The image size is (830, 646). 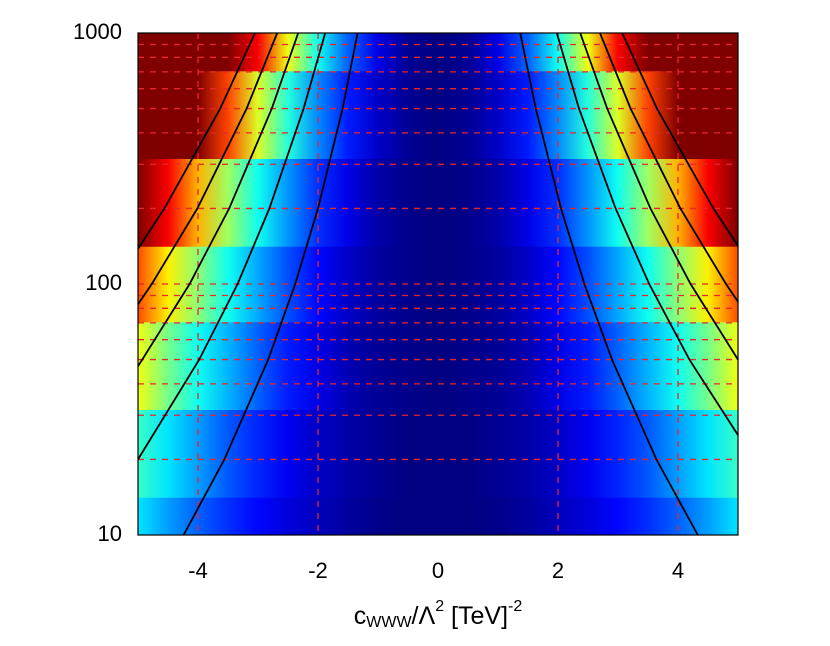 What do you see at coordinates (389, 622) in the screenshot?
I see `x-label-sub: WWW` at bounding box center [389, 622].